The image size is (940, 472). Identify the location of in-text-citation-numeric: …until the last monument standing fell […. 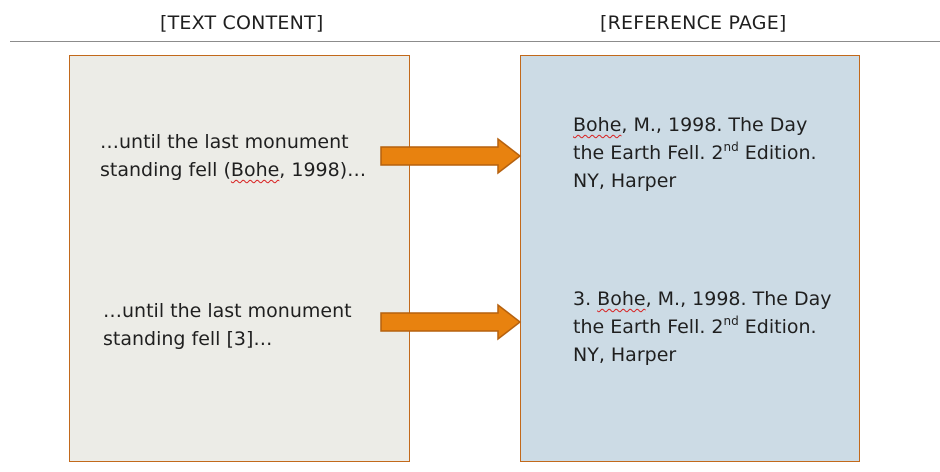
(227, 325).